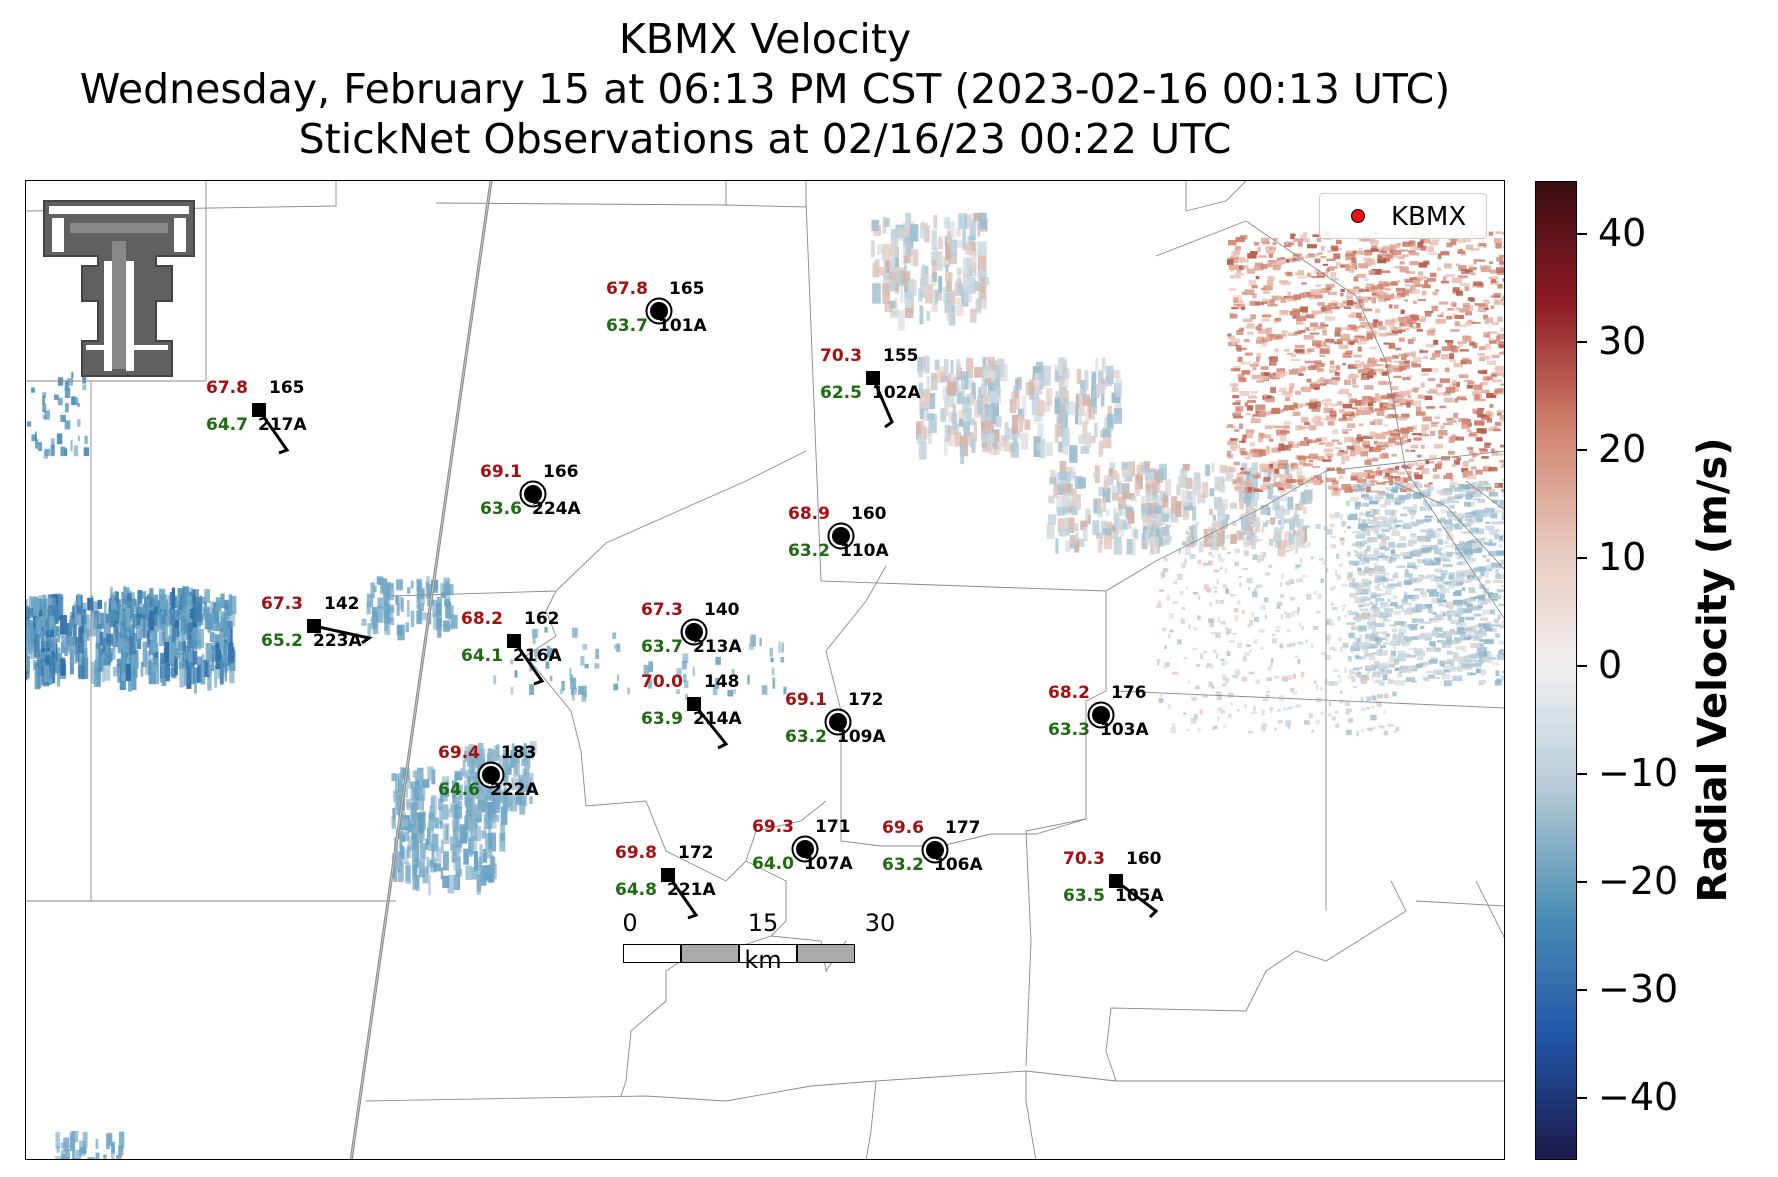 This screenshot has width=1778, height=1177. Describe the element at coordinates (763, 960) in the screenshot. I see `scale-unit: km` at that location.